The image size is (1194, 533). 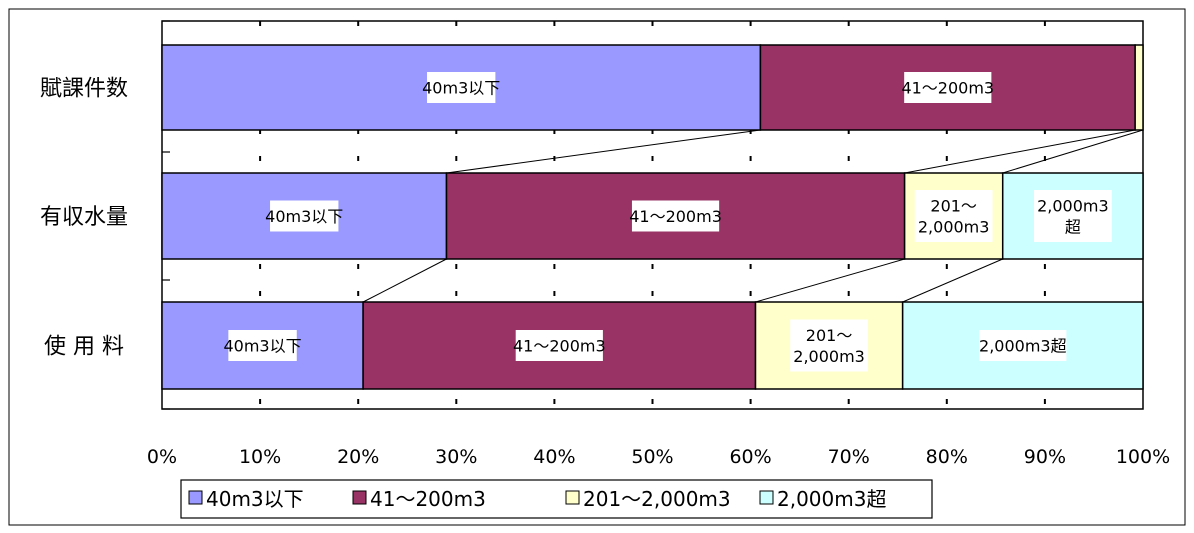 I want to click on x-tick-label: 50%, so click(x=652, y=457).